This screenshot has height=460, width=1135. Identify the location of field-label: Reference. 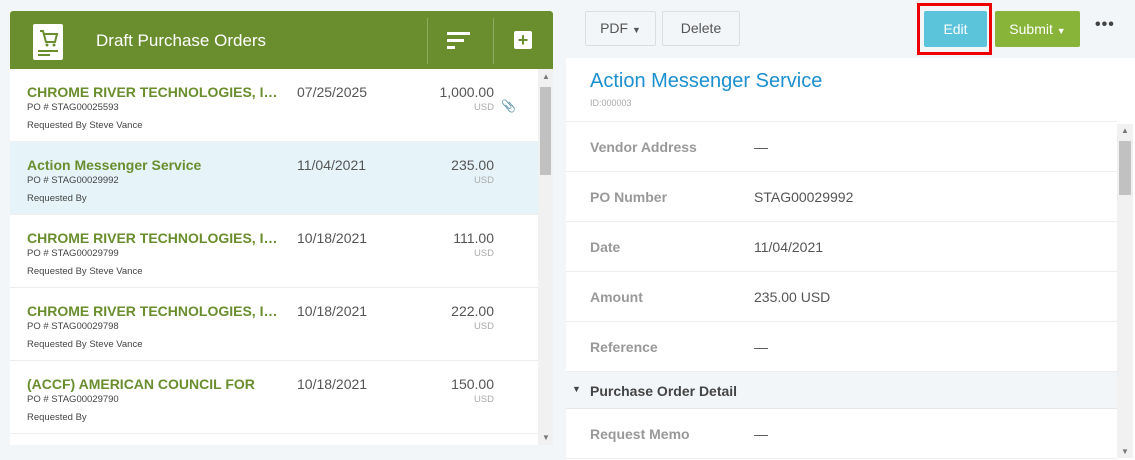
(624, 347).